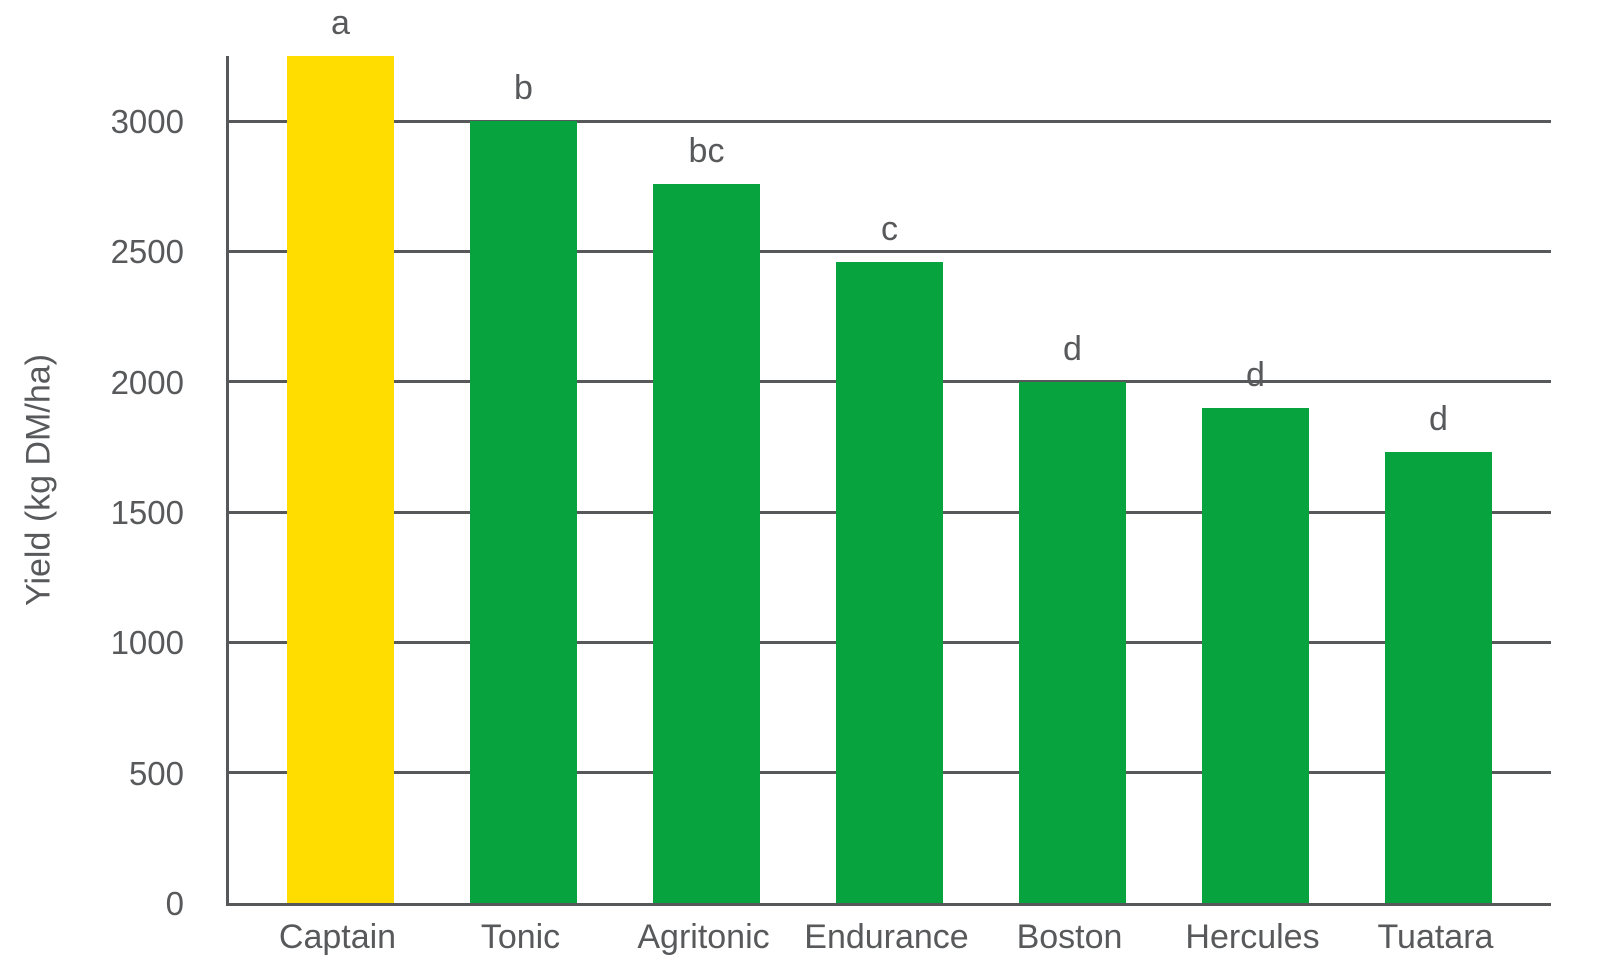 Image resolution: width=1615 pixels, height=976 pixels. What do you see at coordinates (523, 512) in the screenshot?
I see `bar-tonic` at bounding box center [523, 512].